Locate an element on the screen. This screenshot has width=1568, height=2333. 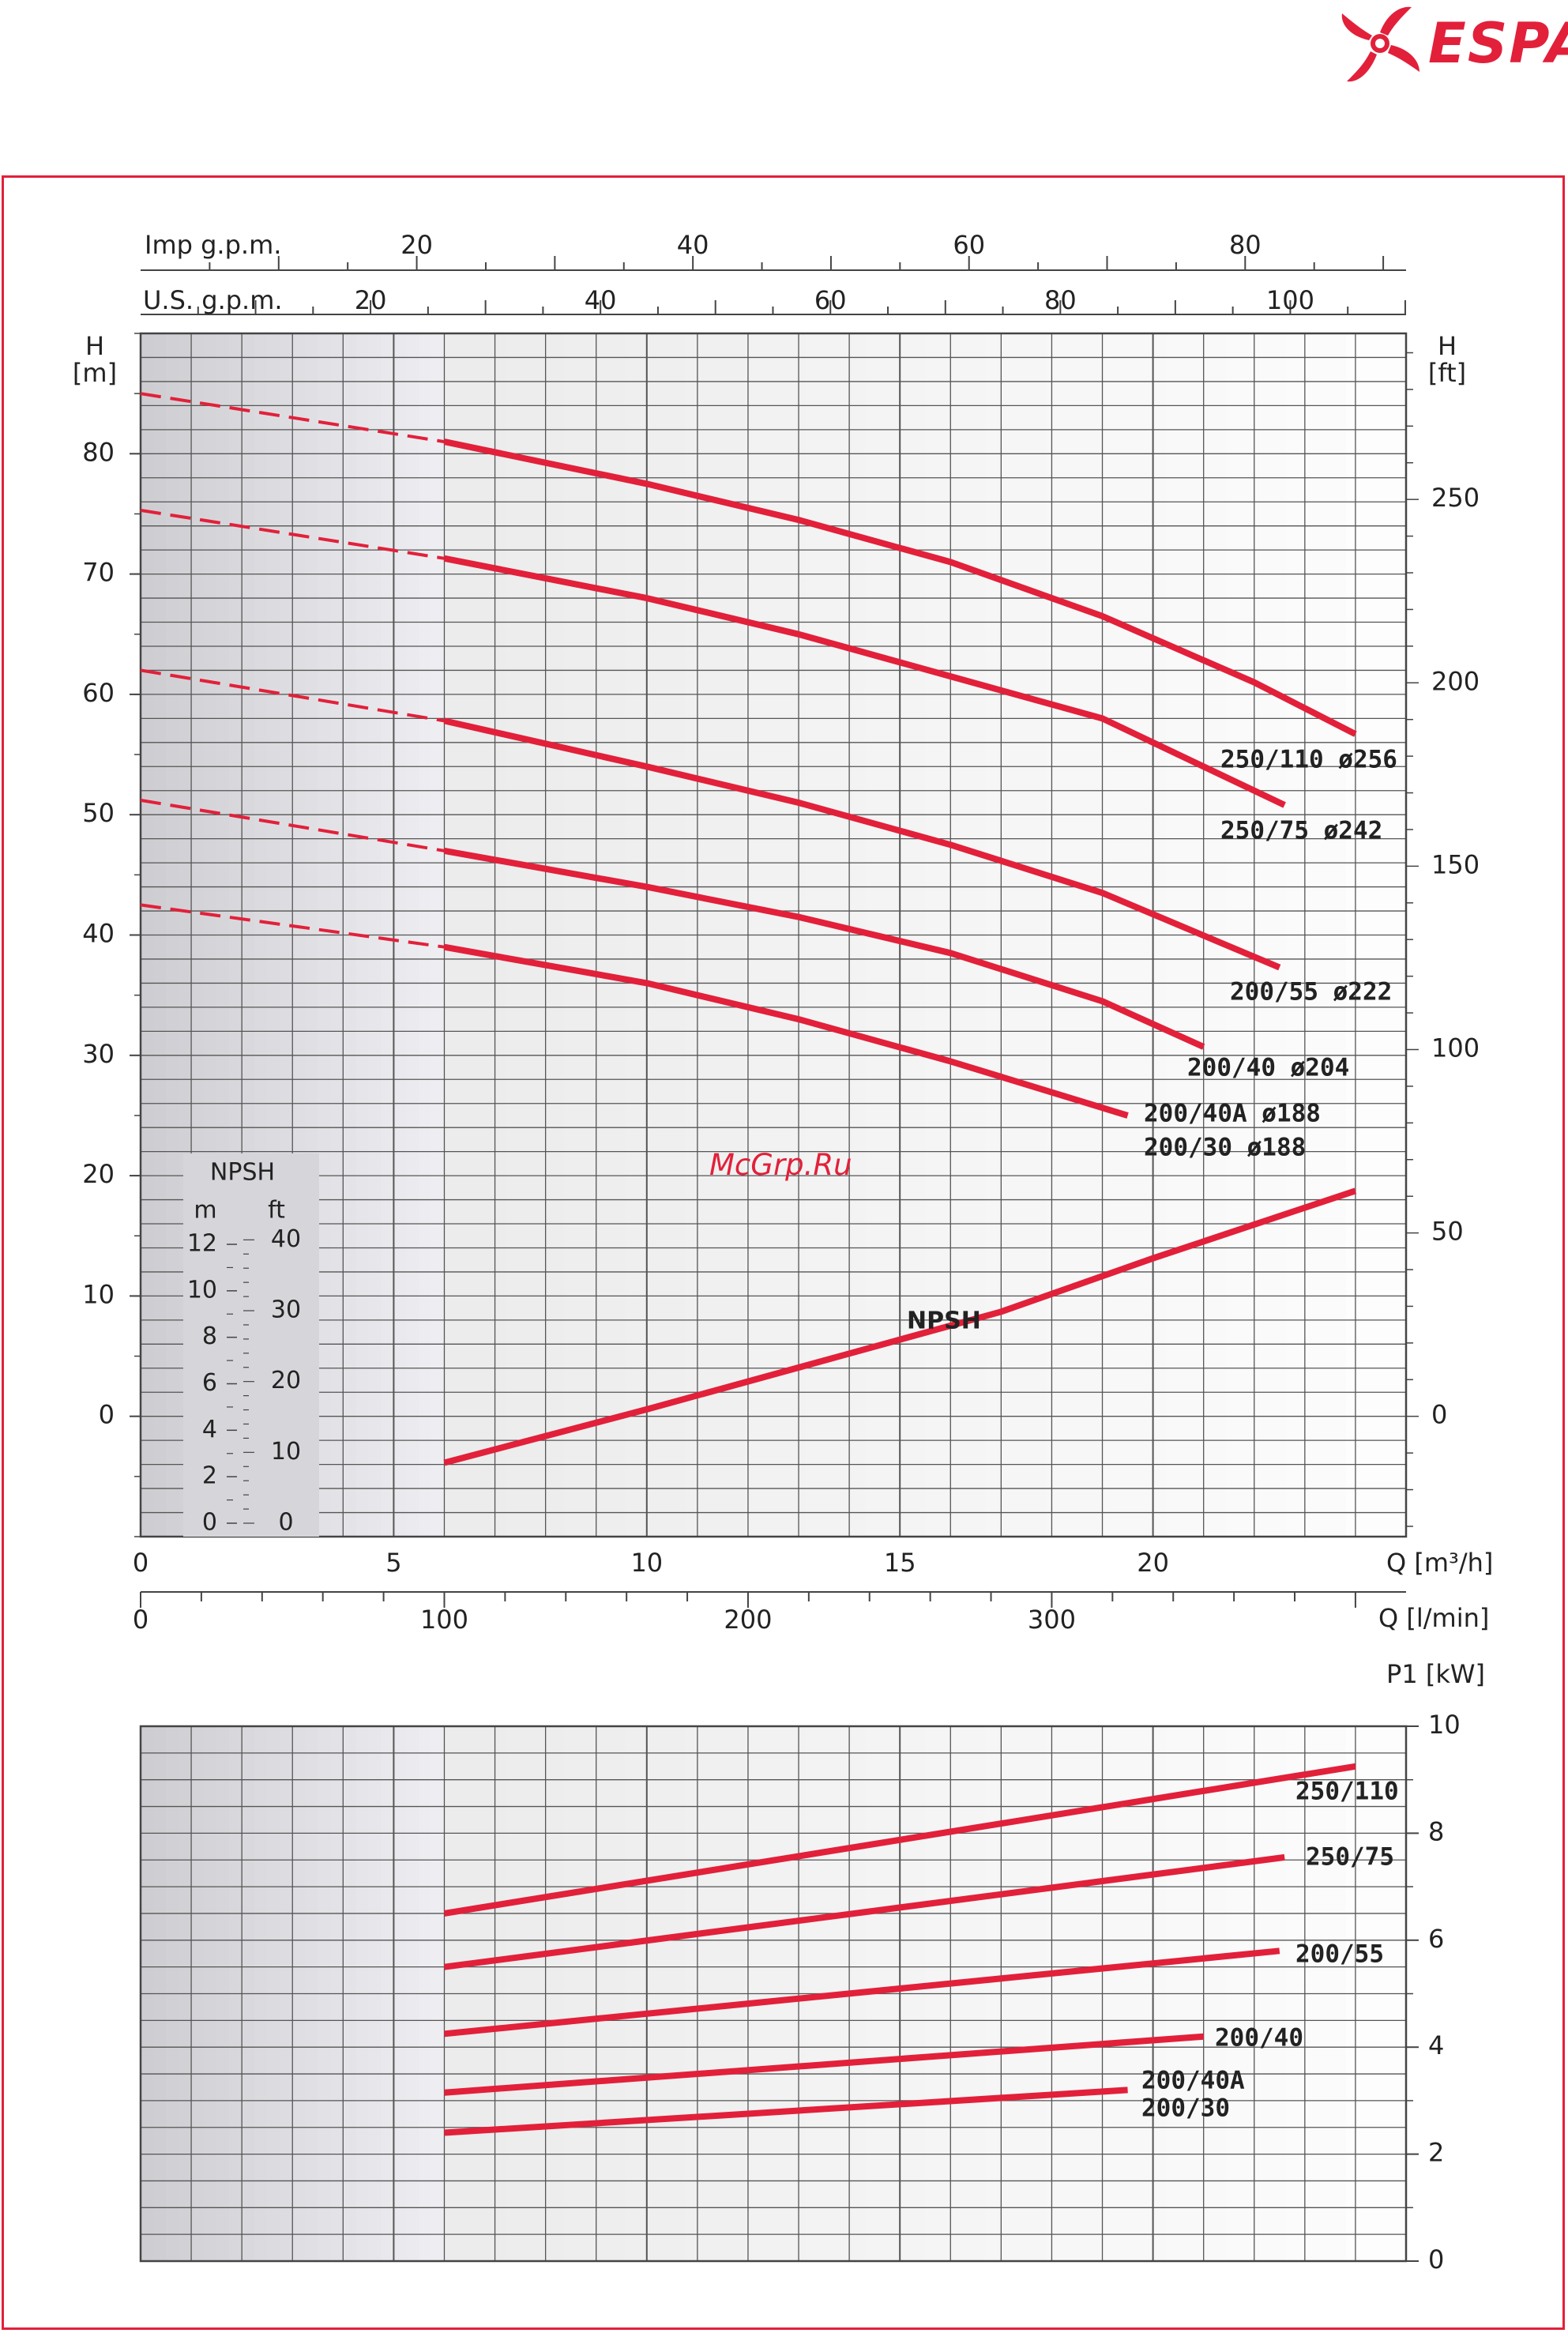
x-tick-label-m3h: 15 is located at coordinates (900, 1563).